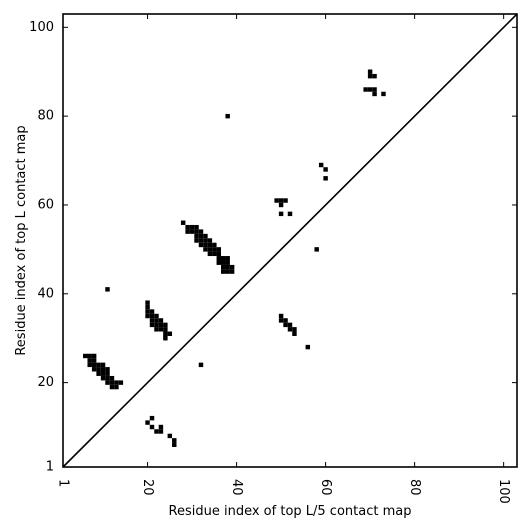  What do you see at coordinates (414, 487) in the screenshot?
I see `x-tick-label: 80` at bounding box center [414, 487].